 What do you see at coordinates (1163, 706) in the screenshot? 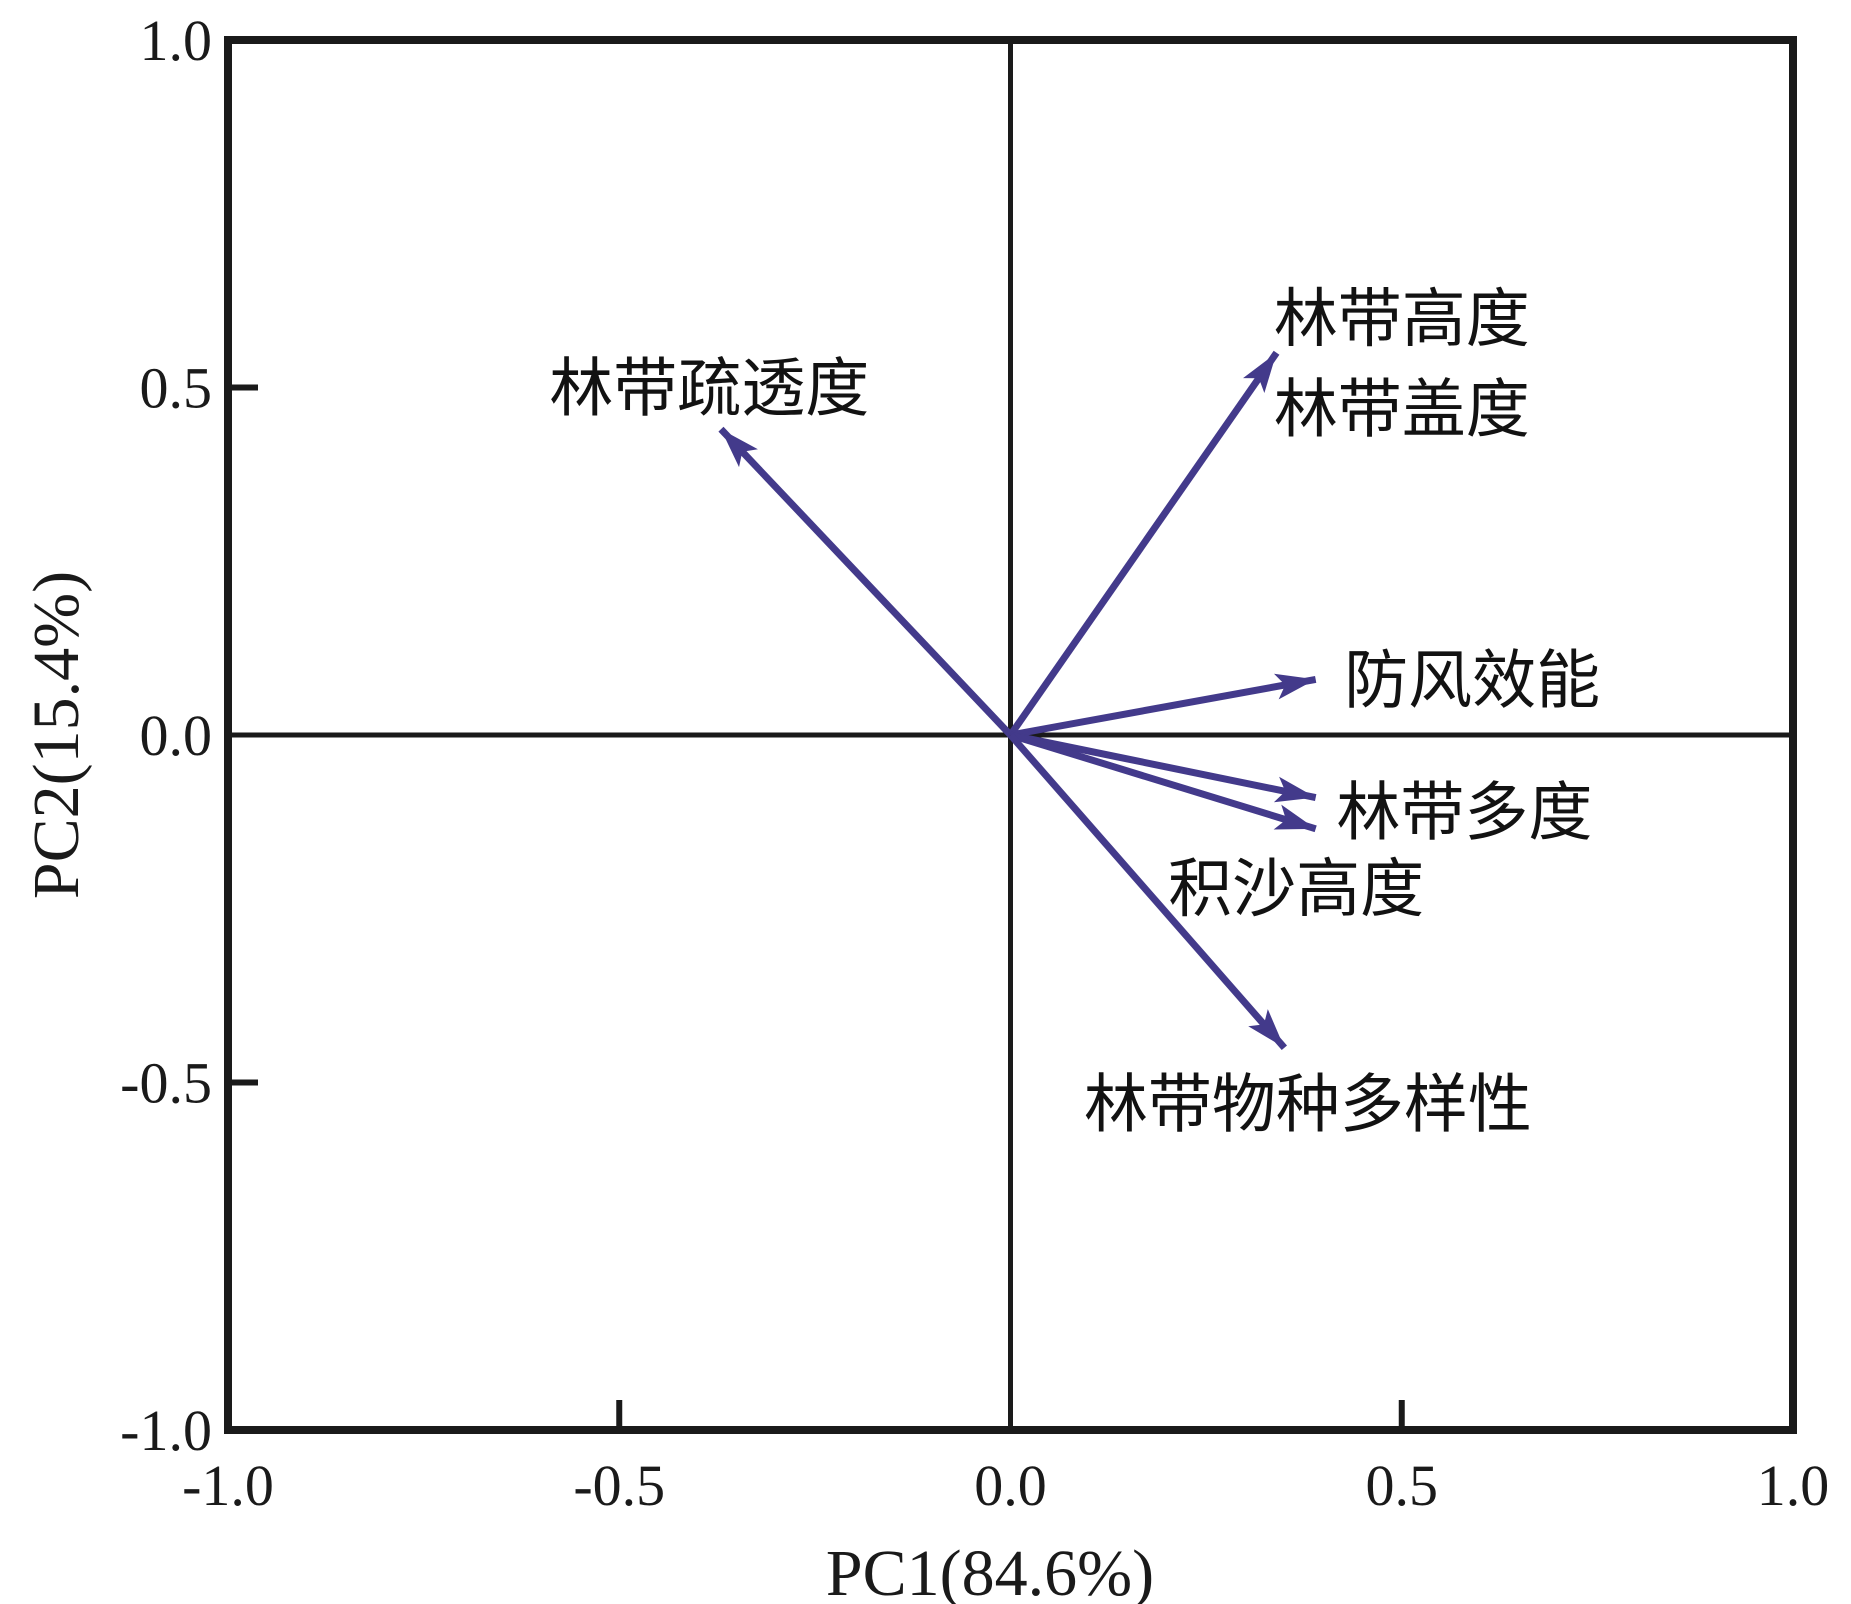
I see `loading-arrow-windproof-efficiency` at bounding box center [1163, 706].